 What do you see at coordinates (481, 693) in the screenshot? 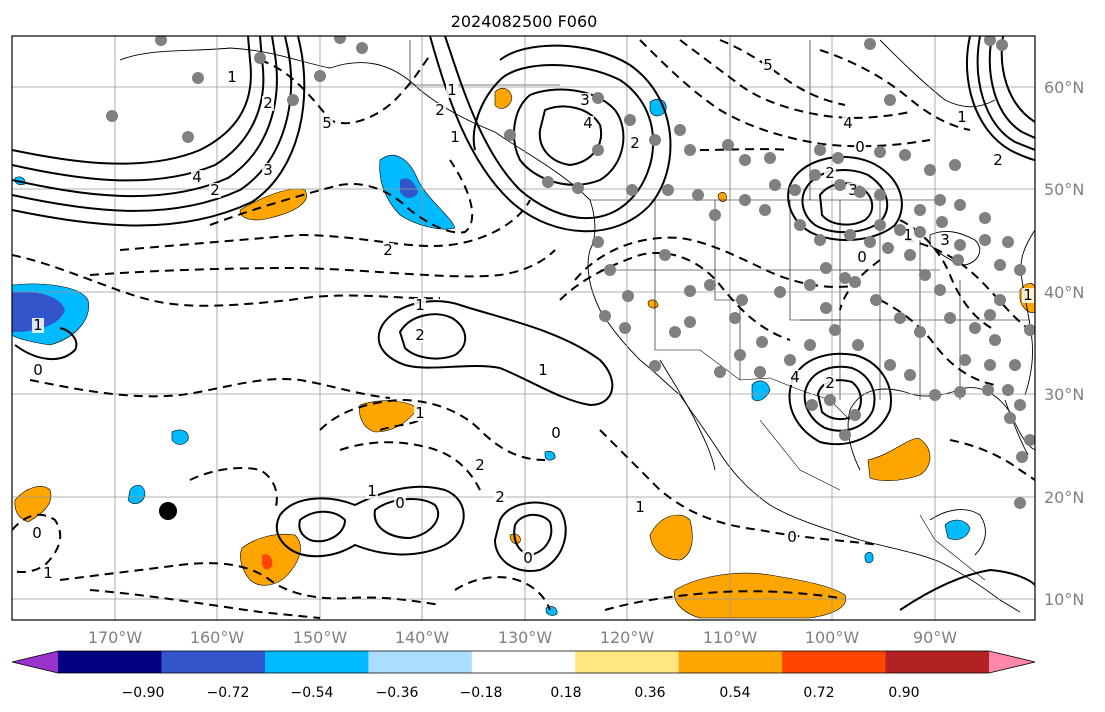
I see `cb-tick-5: −0.18` at bounding box center [481, 693].